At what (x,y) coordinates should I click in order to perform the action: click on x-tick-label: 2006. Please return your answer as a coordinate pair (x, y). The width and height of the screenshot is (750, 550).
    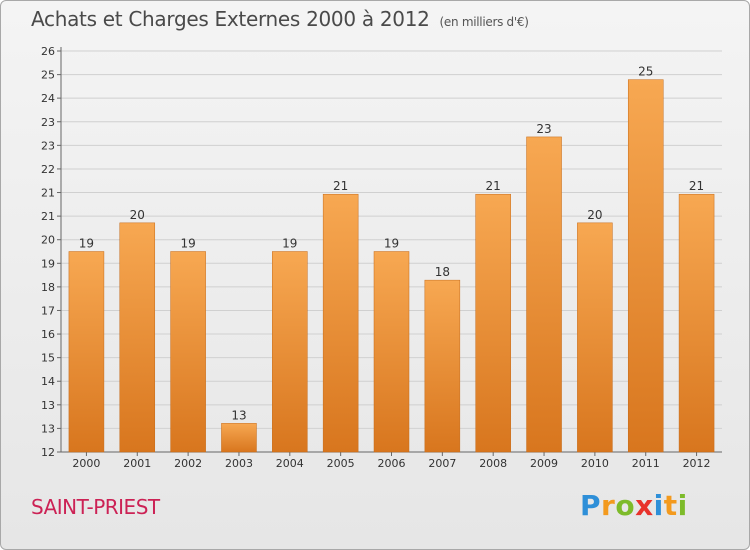
    Looking at the image, I should click on (392, 463).